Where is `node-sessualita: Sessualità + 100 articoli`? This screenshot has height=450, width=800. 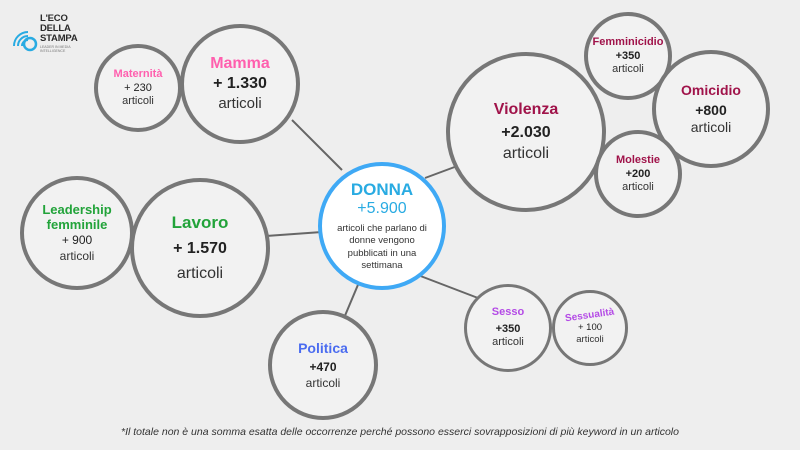 node-sessualita: Sessualità + 100 articoli is located at coordinates (590, 328).